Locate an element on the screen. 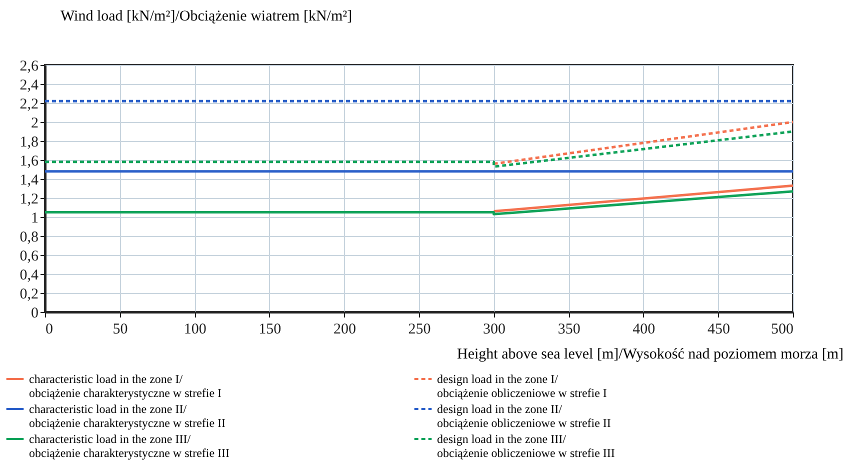  y-axis-title: Wind load [kN/m²]/Obciążenie wiatrem [kN/m²] is located at coordinates (206, 16).